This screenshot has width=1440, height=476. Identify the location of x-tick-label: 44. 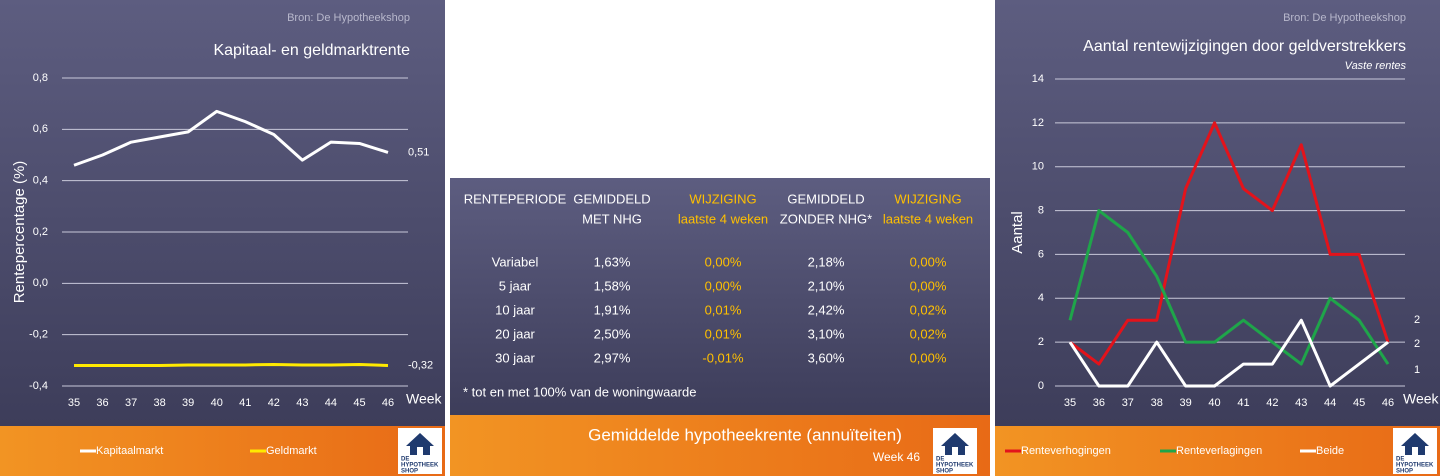
(331, 403).